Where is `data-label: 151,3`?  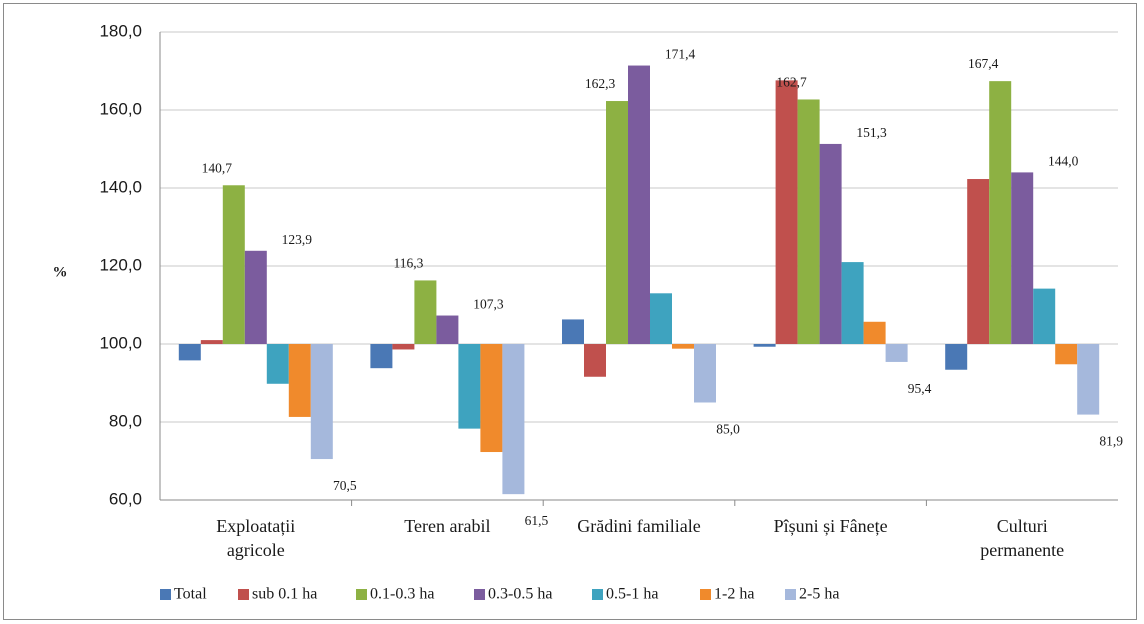
data-label: 151,3 is located at coordinates (871, 132).